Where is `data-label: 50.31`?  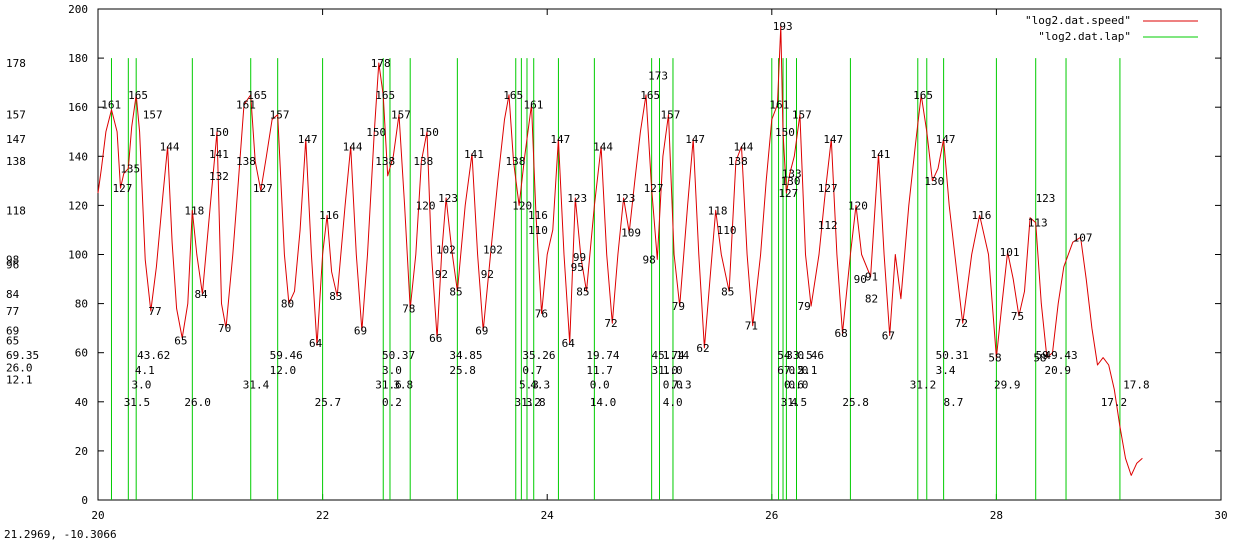 data-label: 50.31 is located at coordinates (952, 355).